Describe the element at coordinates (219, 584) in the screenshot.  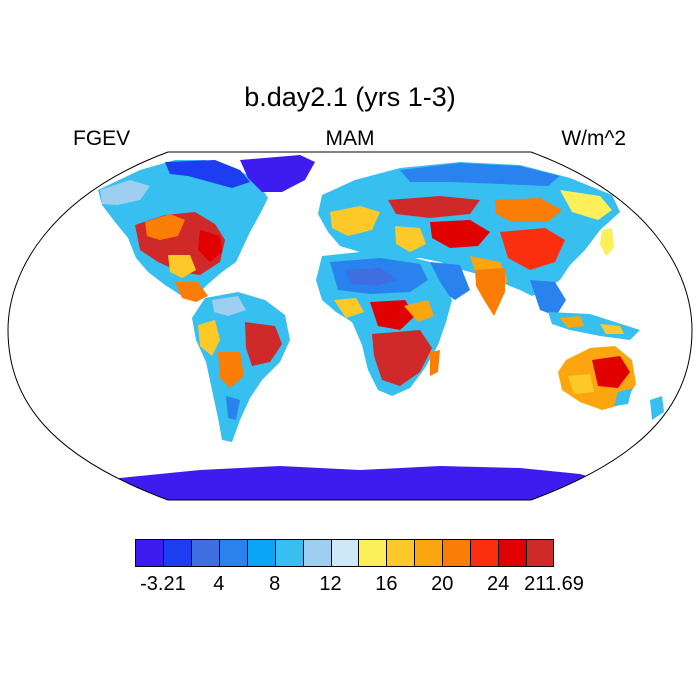
I see `colorbar-label: 4` at that location.